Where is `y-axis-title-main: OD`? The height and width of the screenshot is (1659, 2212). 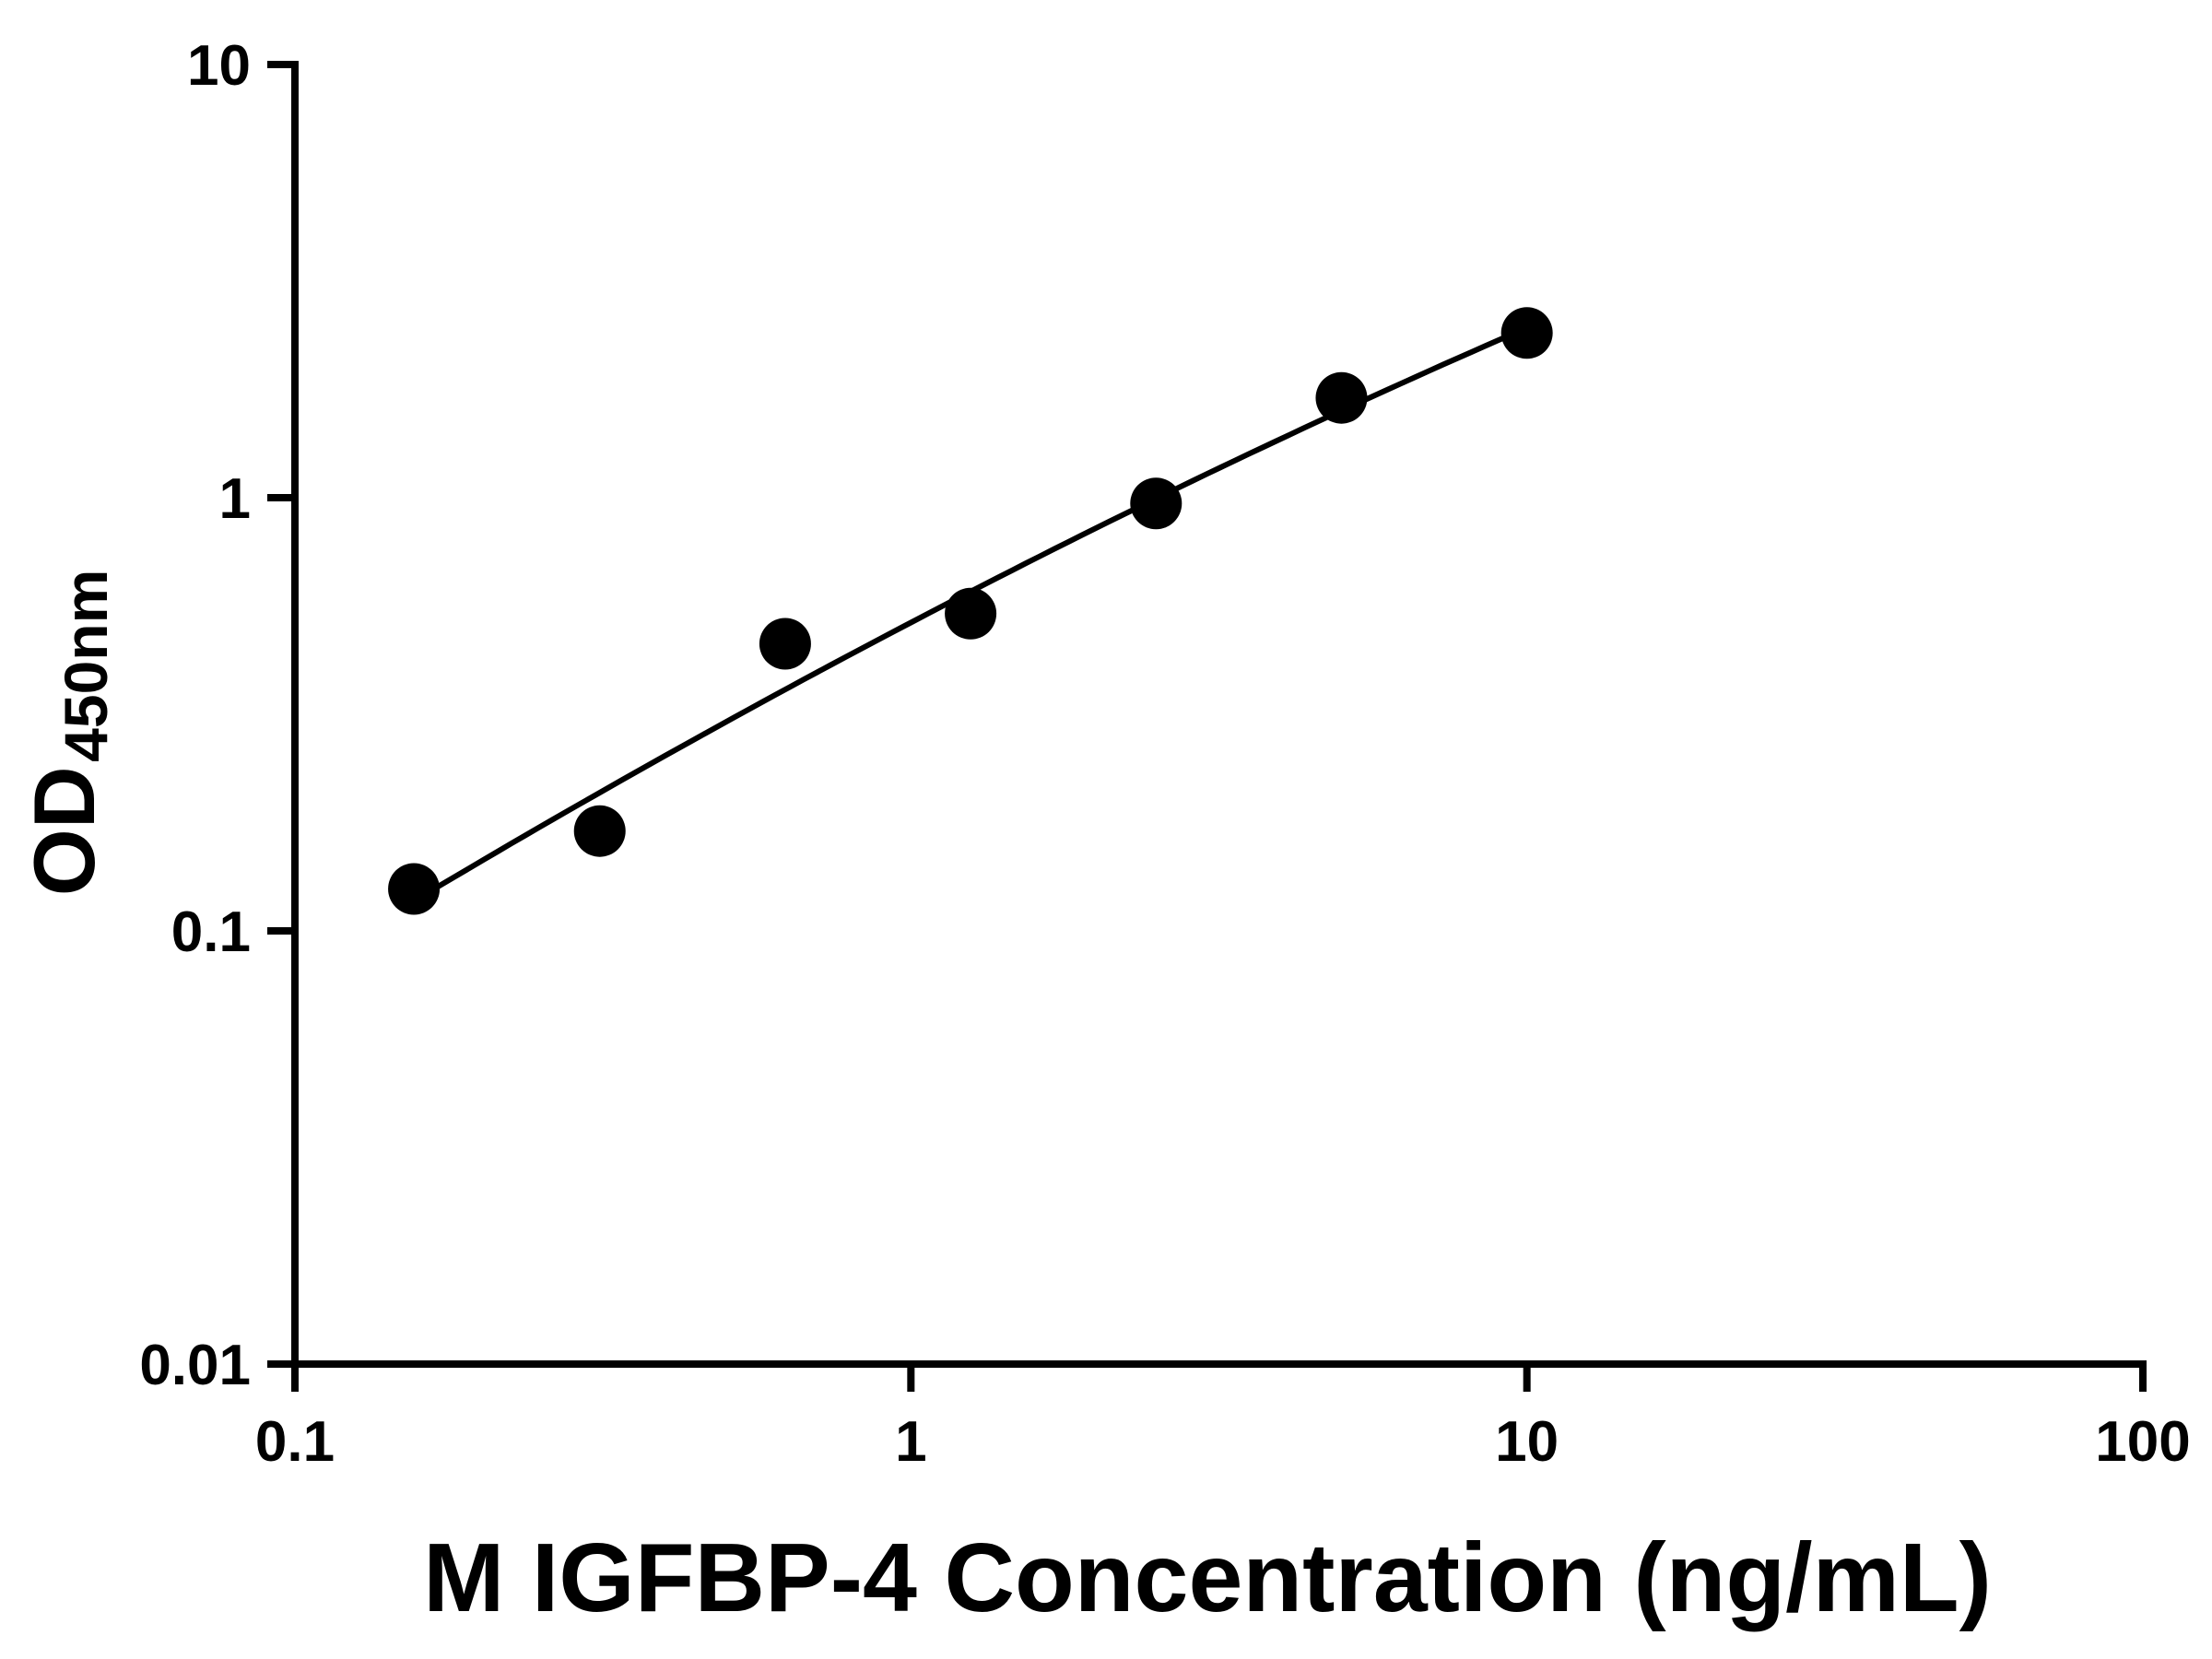
y-axis-title-main: OD is located at coordinates (64, 831).